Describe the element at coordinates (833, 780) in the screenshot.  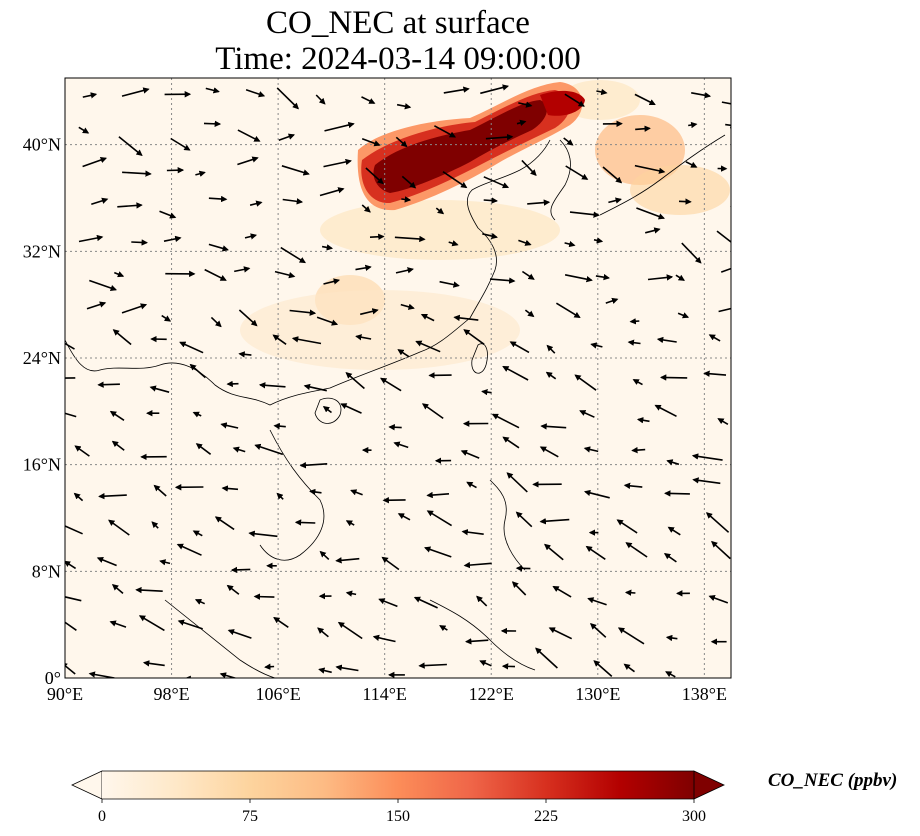
I see `colorbar-title: CO_NEC (ppbv)` at that location.